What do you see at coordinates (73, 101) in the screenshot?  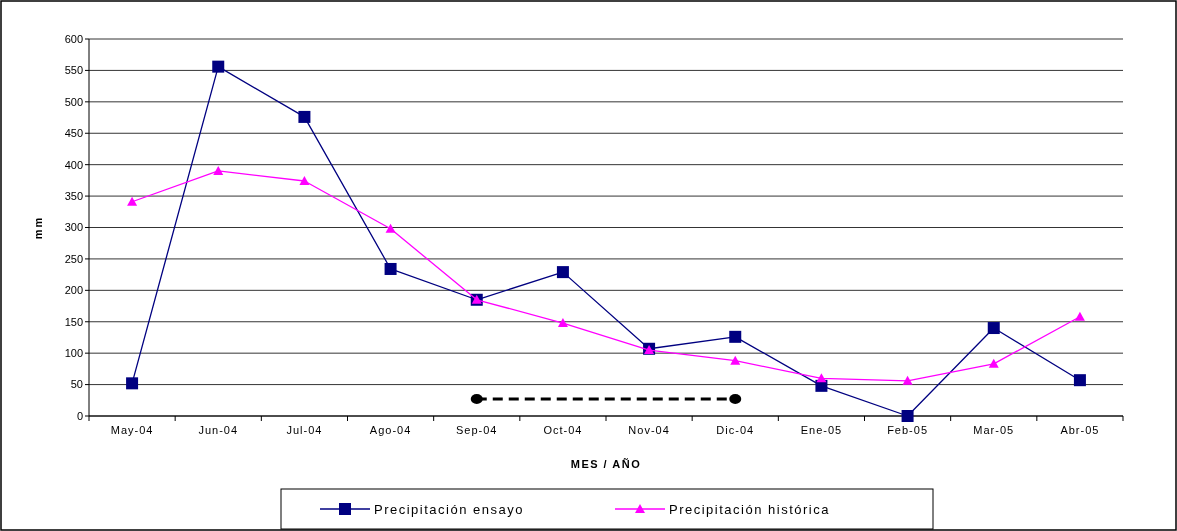 I see `y-tick-label: 500` at bounding box center [73, 101].